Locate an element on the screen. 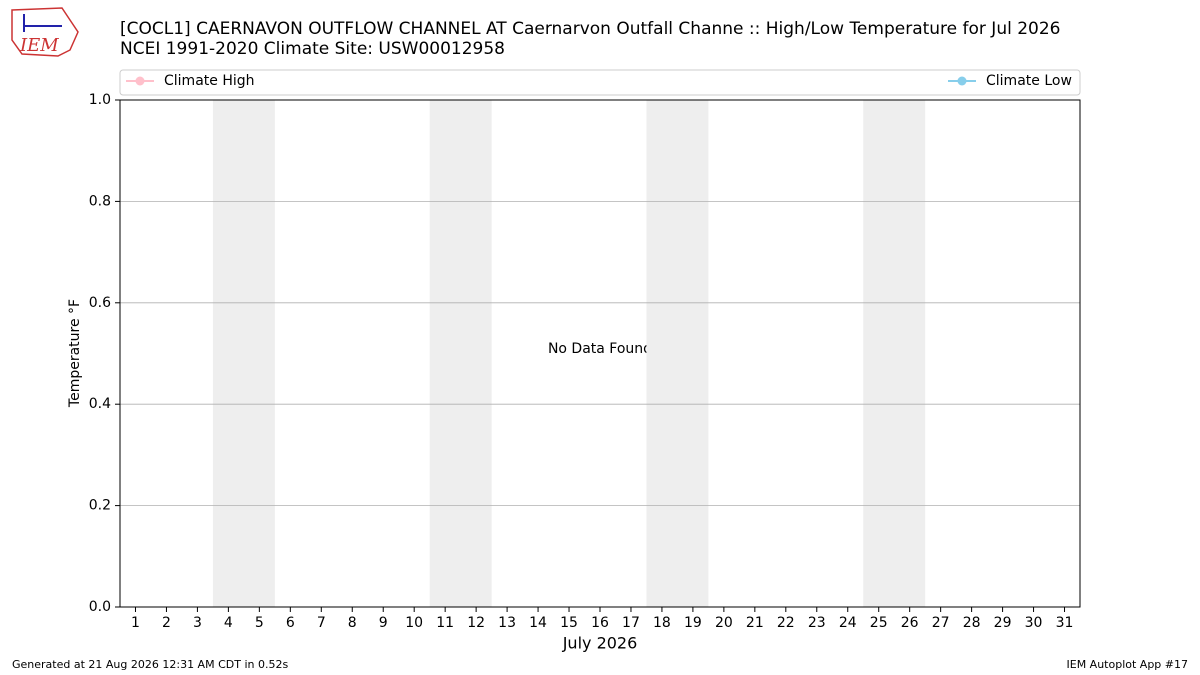  x-tick-label: 20 is located at coordinates (724, 623).